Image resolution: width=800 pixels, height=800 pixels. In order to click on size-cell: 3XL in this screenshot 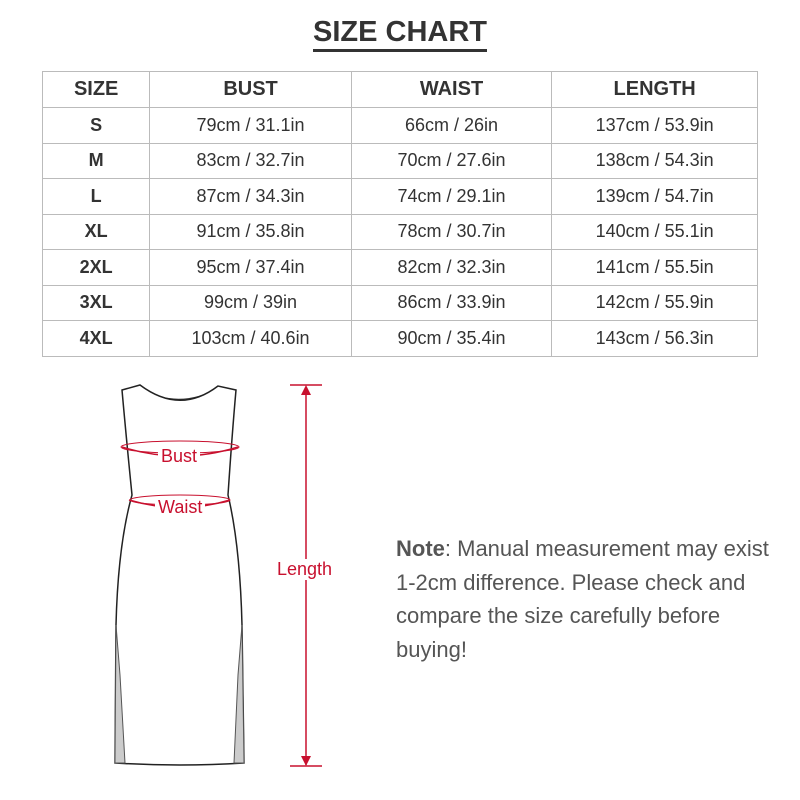, I will do `click(96, 302)`.